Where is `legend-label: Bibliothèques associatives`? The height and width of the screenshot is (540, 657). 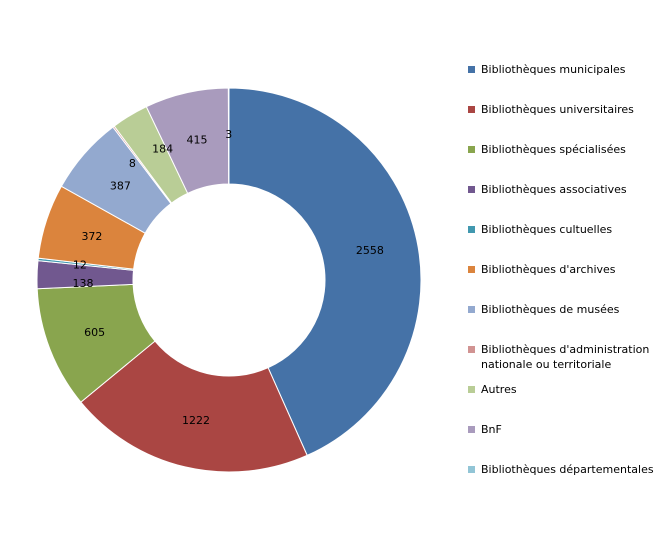
legend-label: Bibliothèques associatives is located at coordinates (554, 189).